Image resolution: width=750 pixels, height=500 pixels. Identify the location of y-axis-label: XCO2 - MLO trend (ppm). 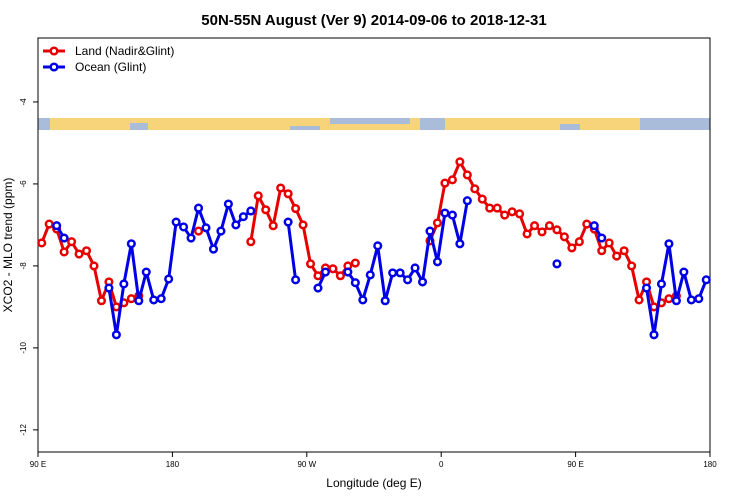
(8, 245).